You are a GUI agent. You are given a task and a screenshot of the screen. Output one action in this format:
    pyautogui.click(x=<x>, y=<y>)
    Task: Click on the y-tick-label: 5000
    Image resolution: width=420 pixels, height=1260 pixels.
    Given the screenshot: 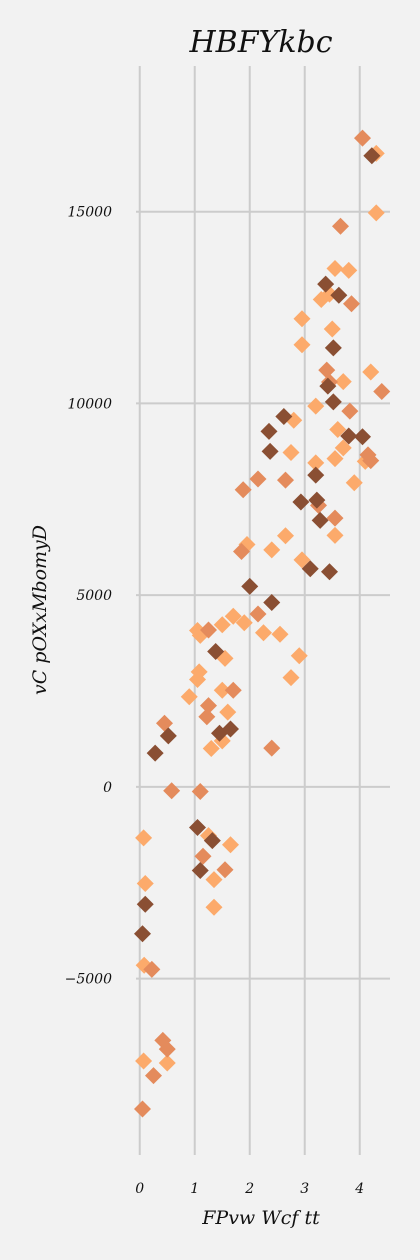 What is the action you would take?
    pyautogui.click(x=94, y=596)
    